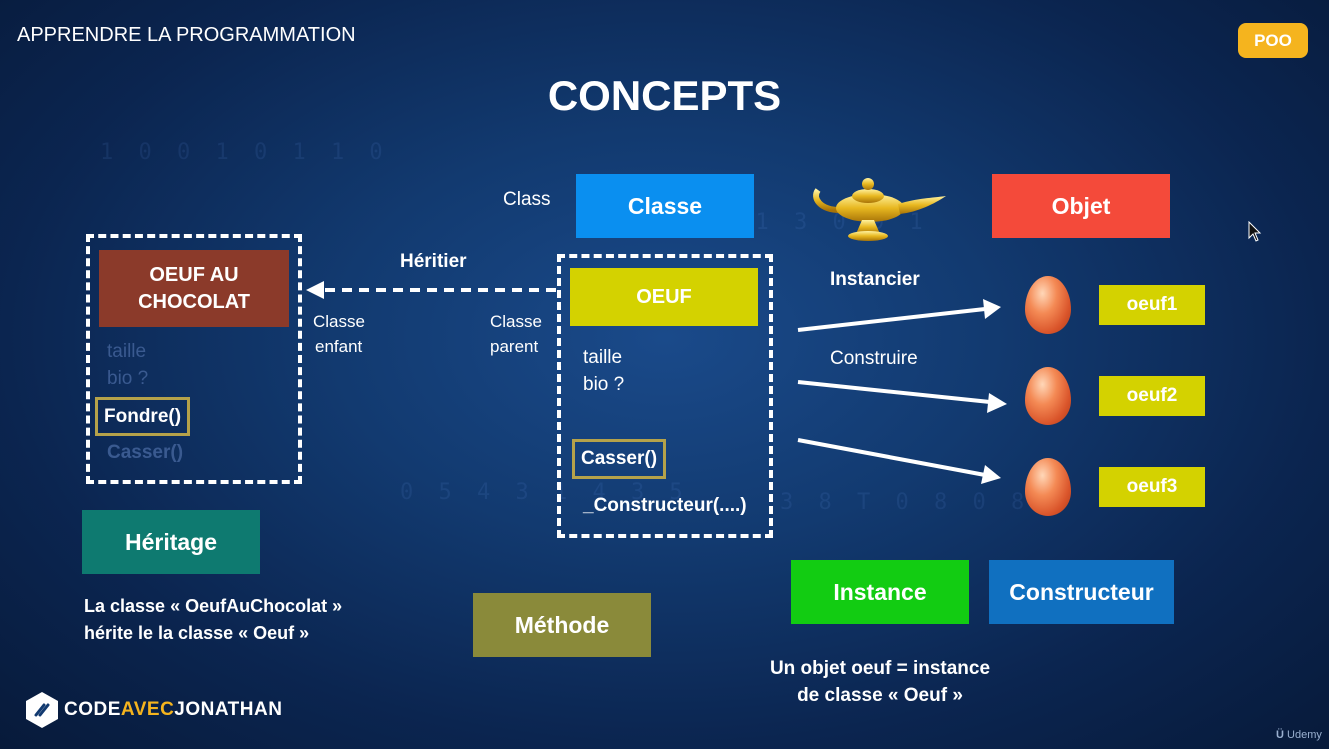  Describe the element at coordinates (431, 290) in the screenshot. I see `inherit-arrow` at that location.